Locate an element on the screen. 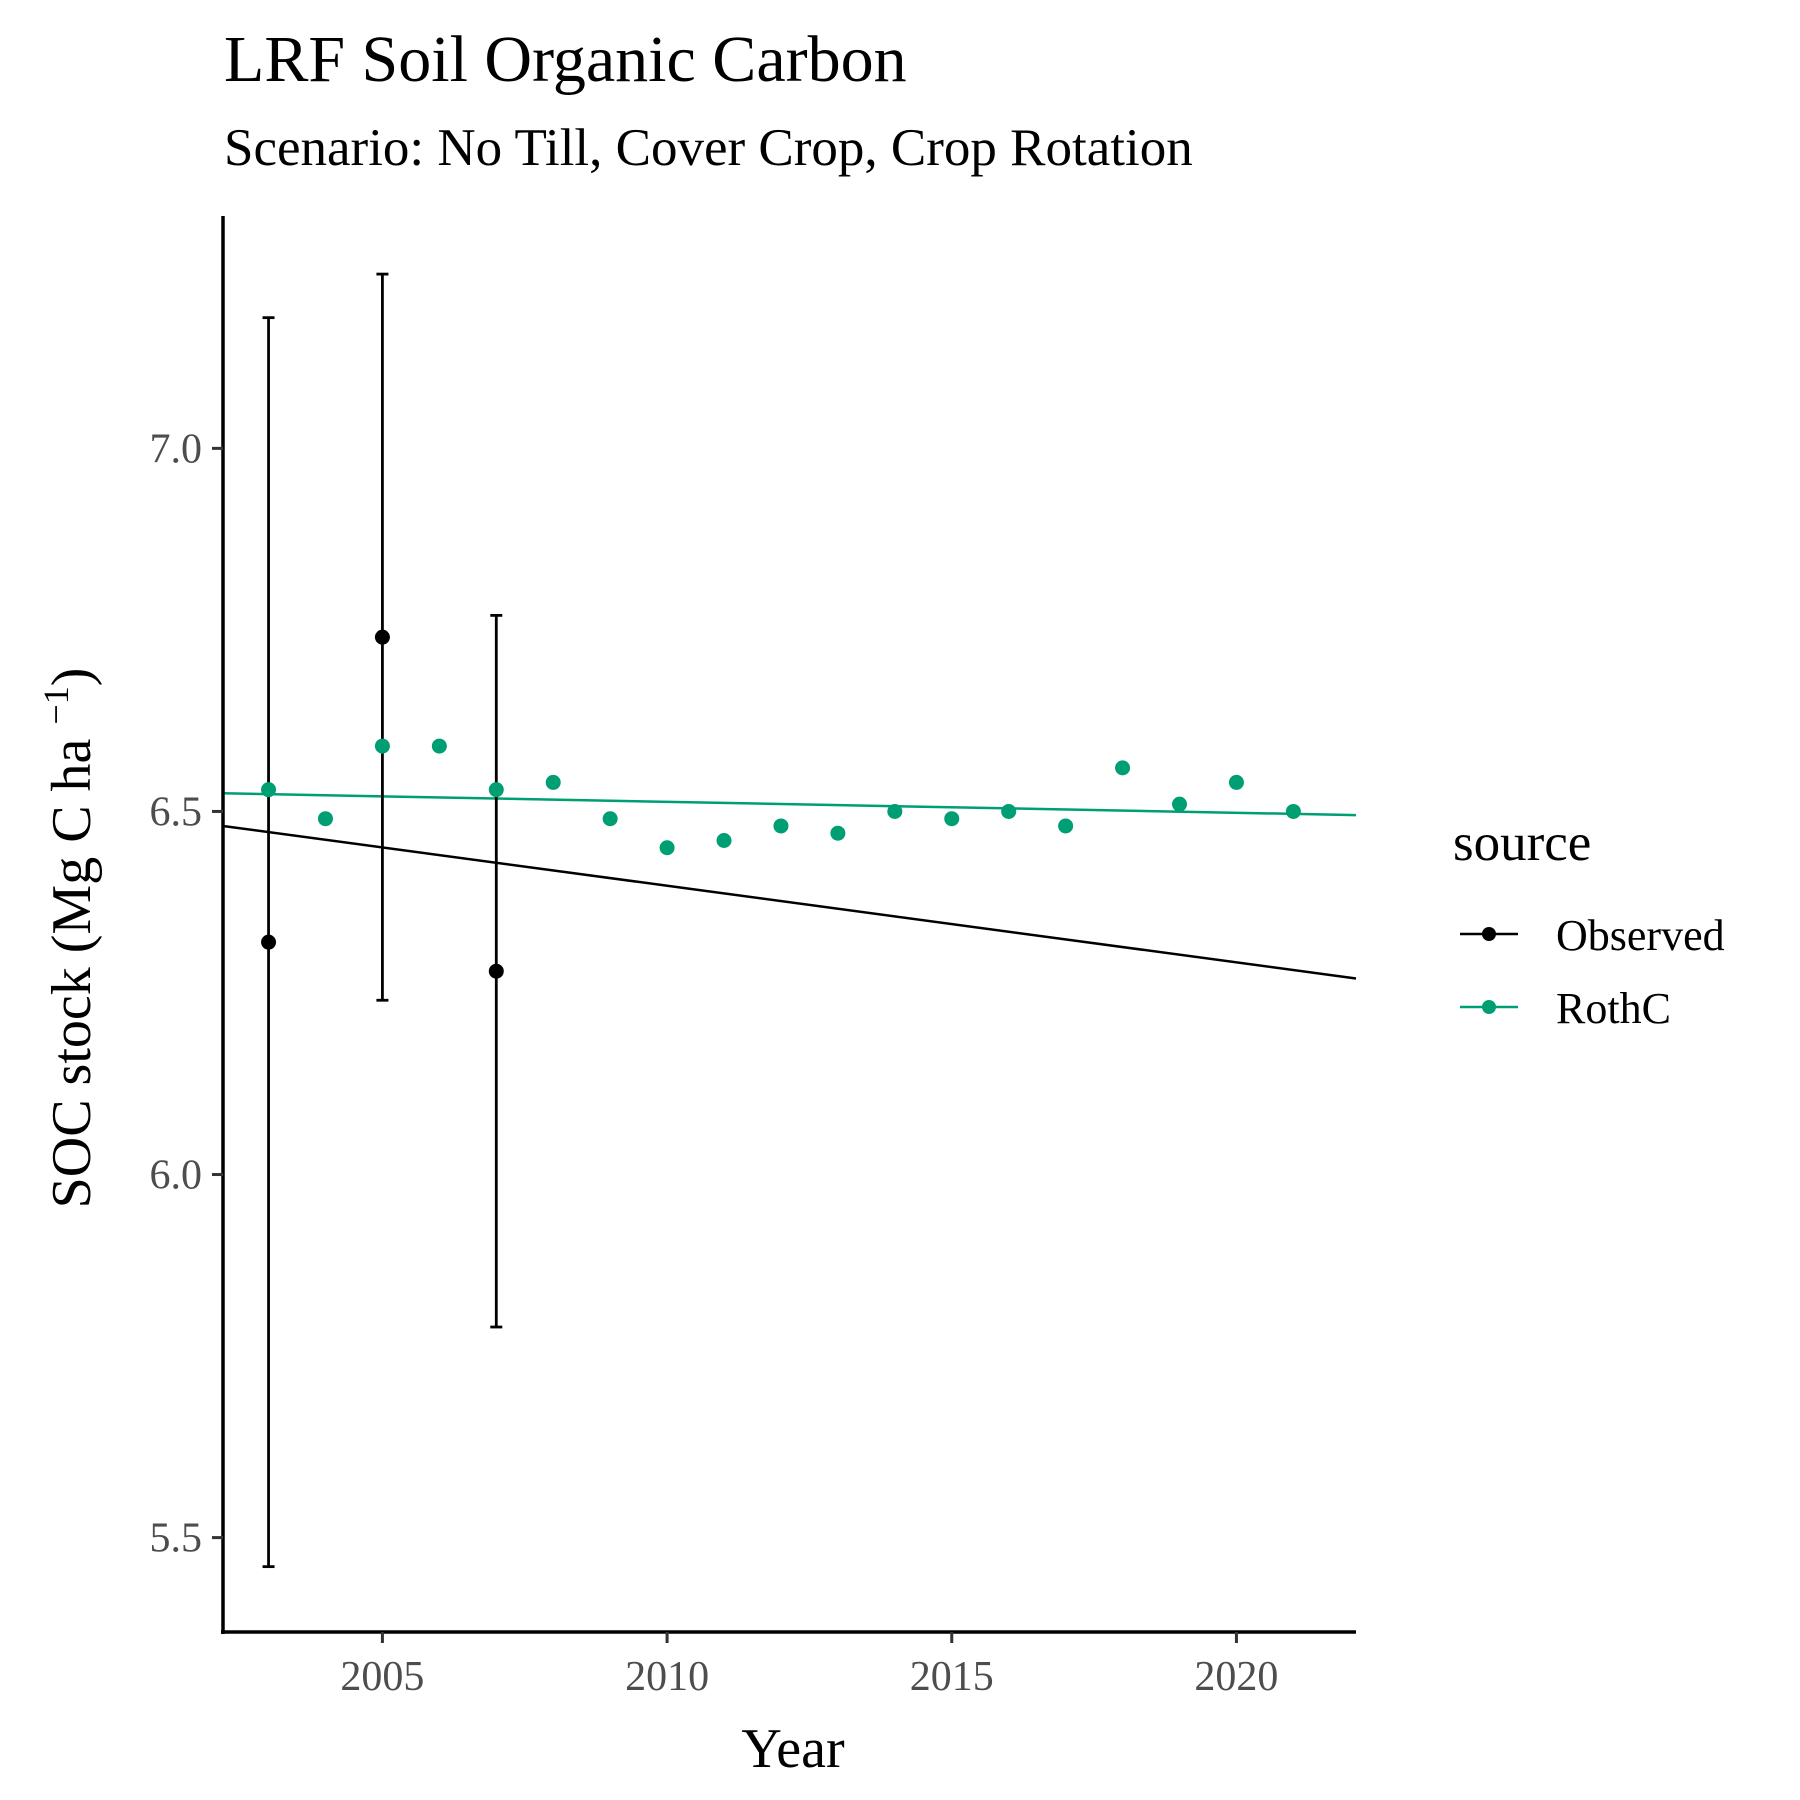  y-axis-title: SOC stock (Mg C ha −1) is located at coordinates (69, 938).